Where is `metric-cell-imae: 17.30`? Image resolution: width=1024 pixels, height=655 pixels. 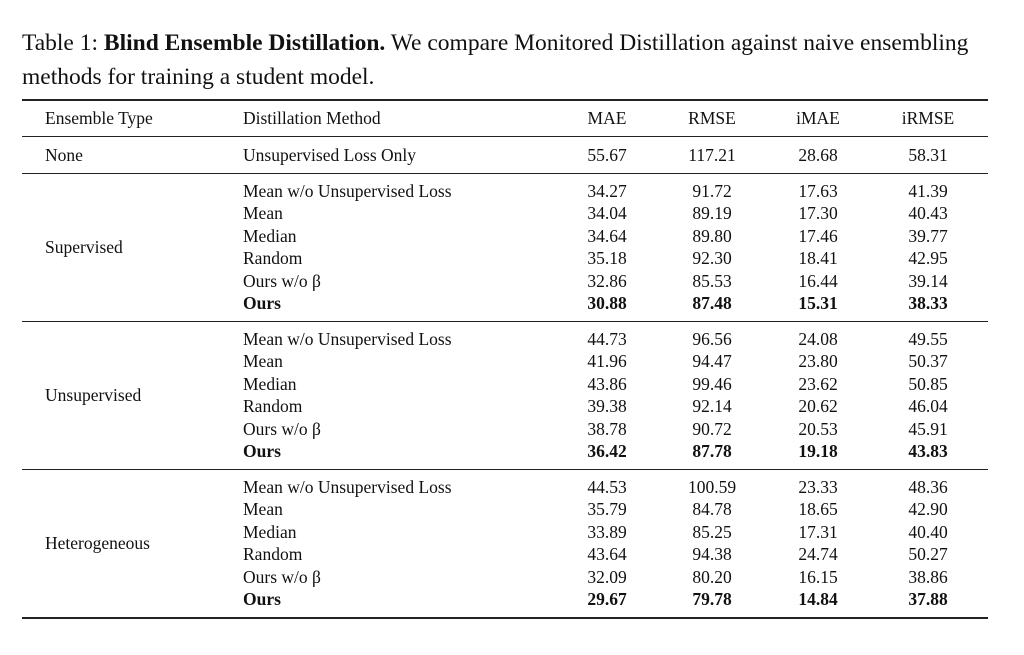 metric-cell-imae: 17.30 is located at coordinates (818, 213).